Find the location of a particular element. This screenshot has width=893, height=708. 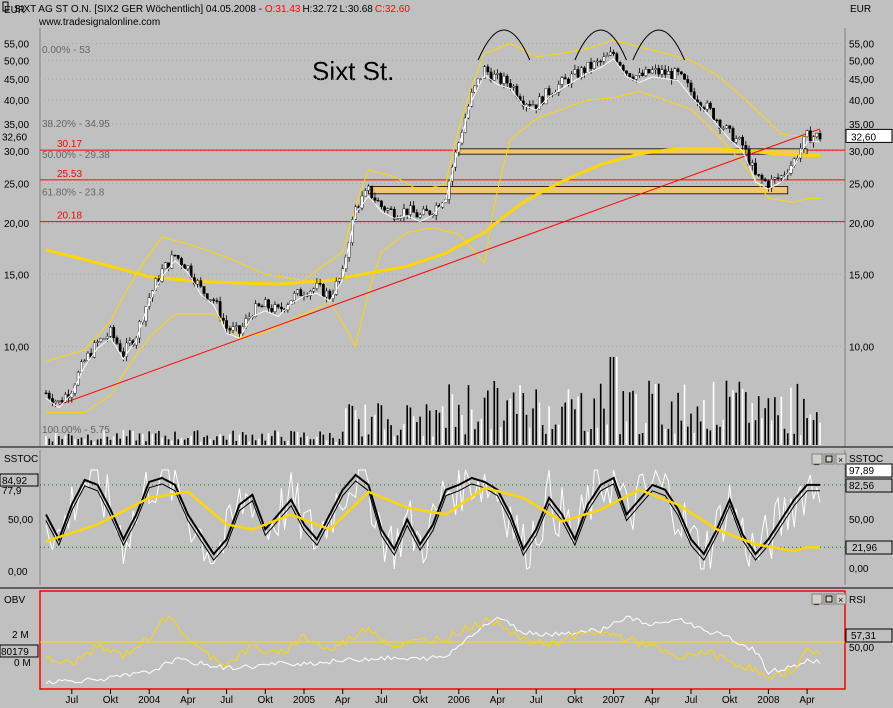

x-tick-label: Jul is located at coordinates (691, 700).